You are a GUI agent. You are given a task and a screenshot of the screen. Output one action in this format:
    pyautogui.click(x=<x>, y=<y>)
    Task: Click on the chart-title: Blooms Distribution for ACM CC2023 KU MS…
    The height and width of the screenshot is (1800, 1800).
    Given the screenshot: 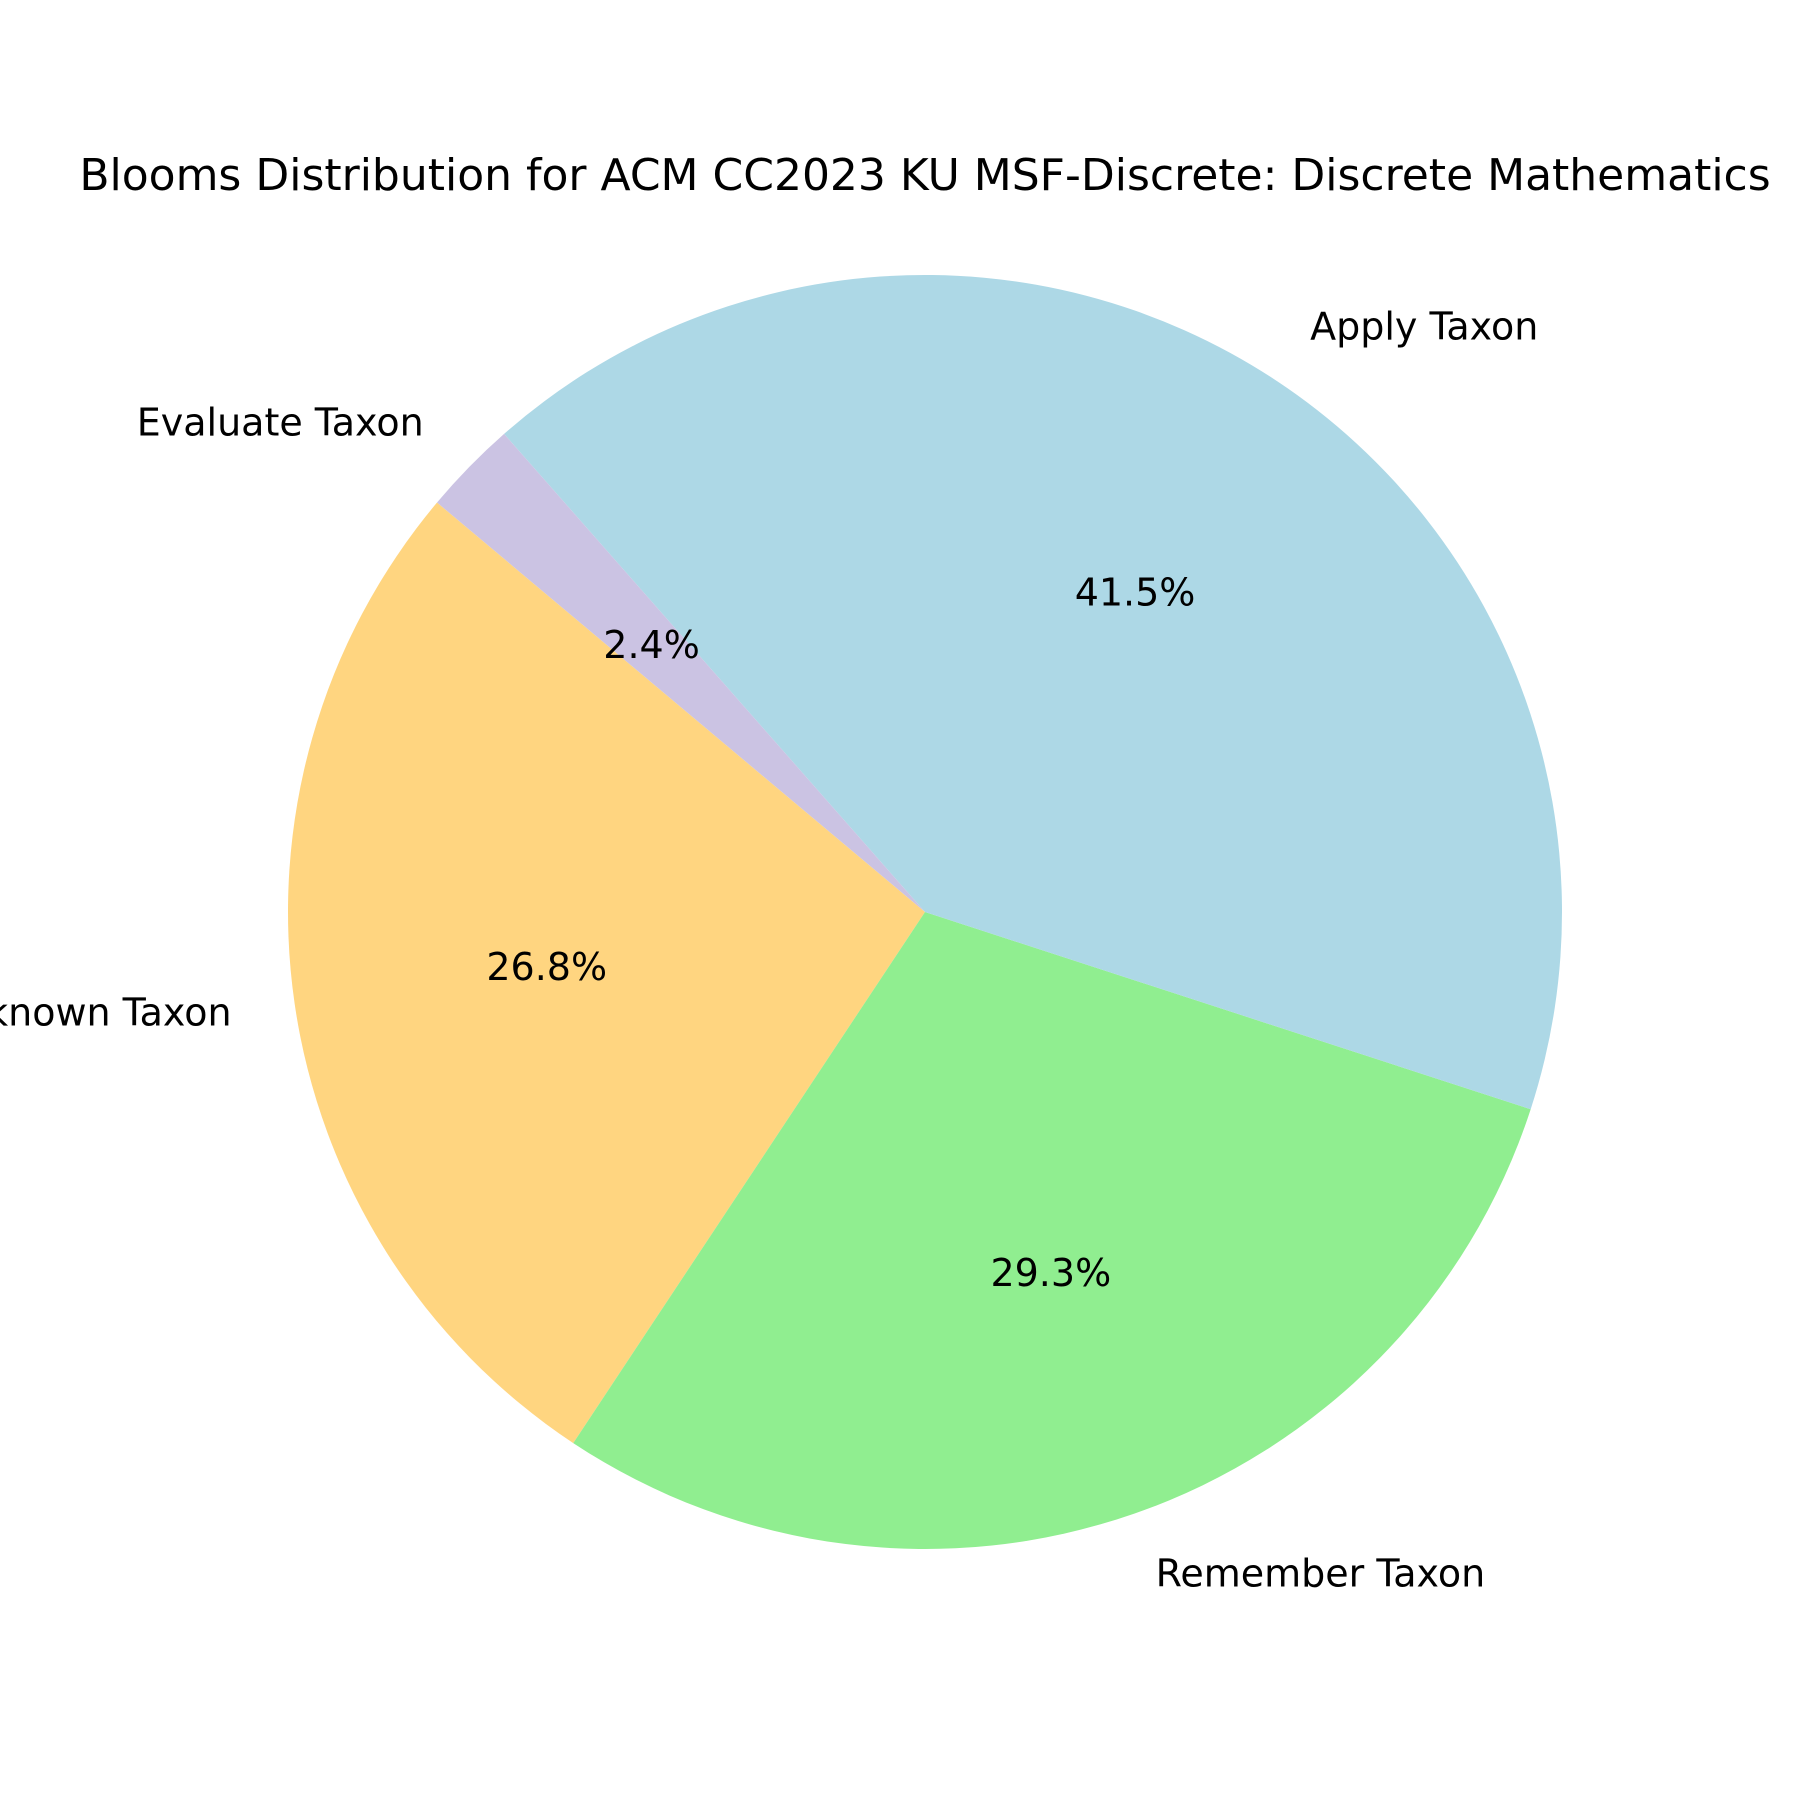 What is the action you would take?
    pyautogui.click(x=924, y=175)
    